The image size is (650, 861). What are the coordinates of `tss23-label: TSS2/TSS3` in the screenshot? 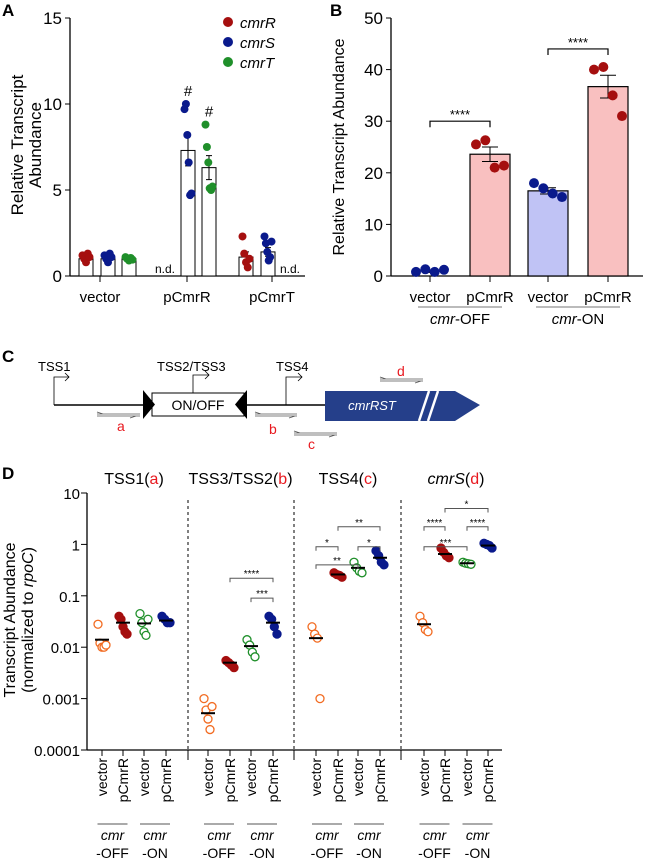 It's located at (191, 366).